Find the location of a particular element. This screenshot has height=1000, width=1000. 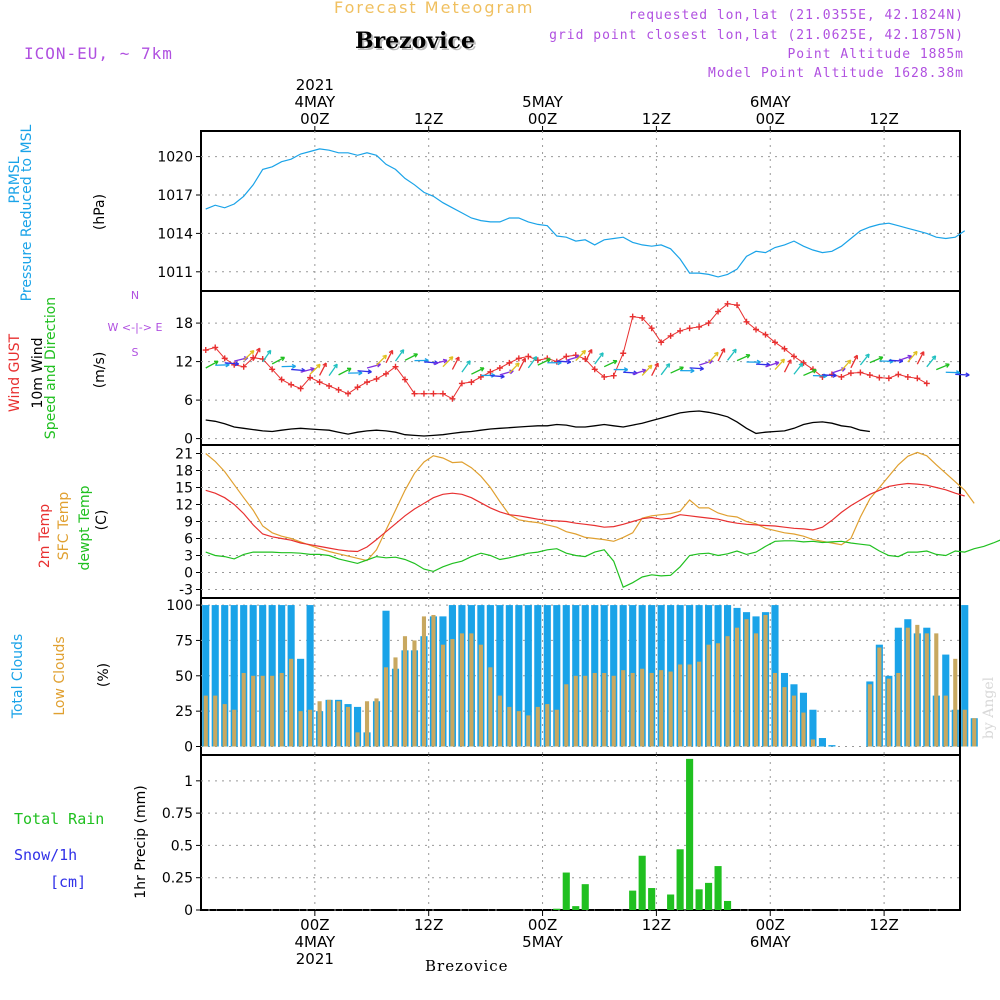

wind-tick-label: 0 is located at coordinates (188, 440).